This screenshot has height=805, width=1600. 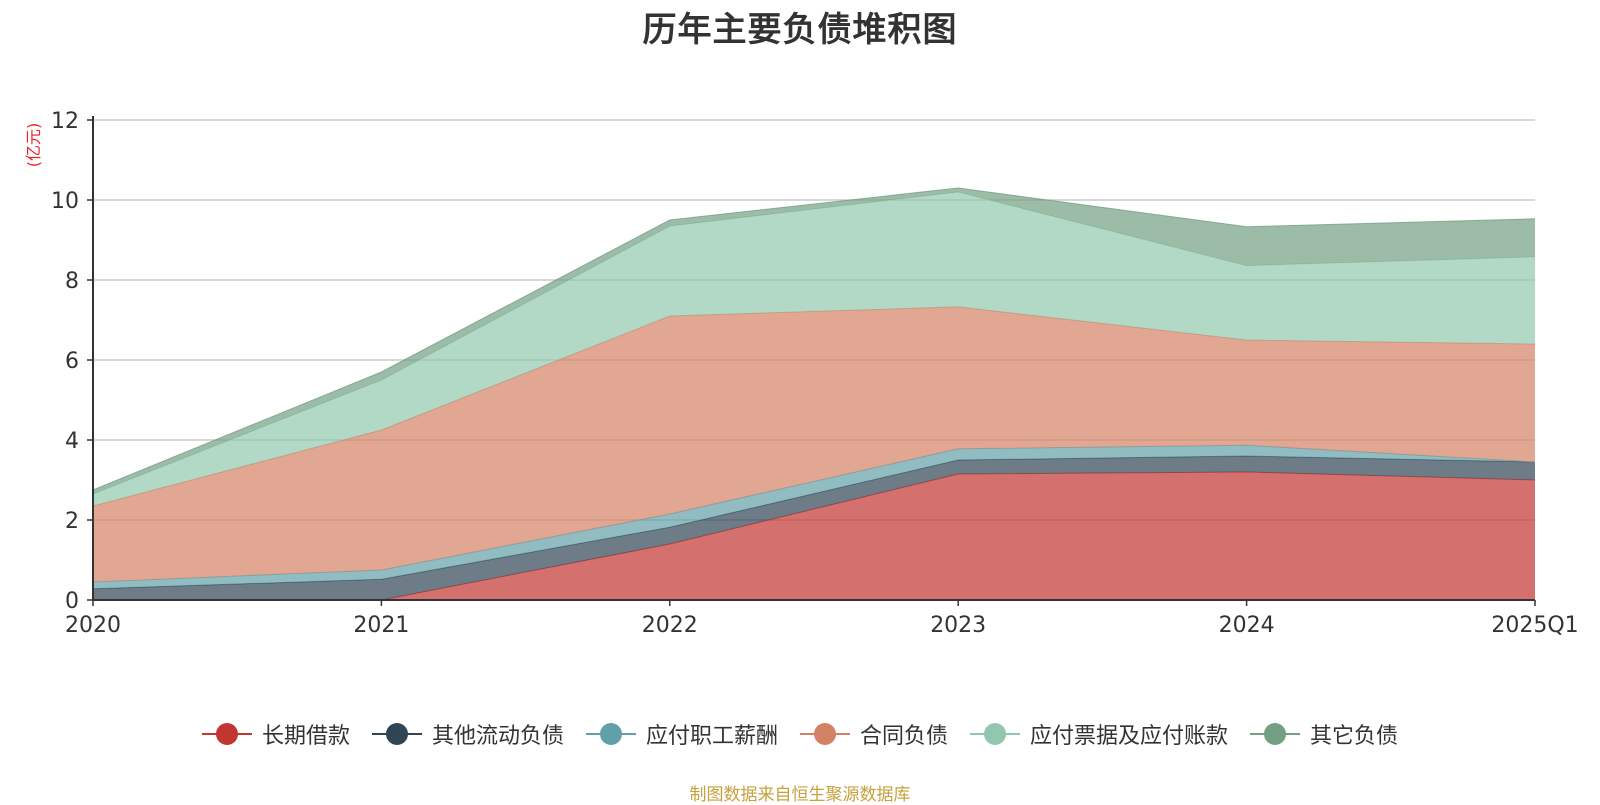 I want to click on x-tick-label-4: 2024, so click(x=1247, y=625).